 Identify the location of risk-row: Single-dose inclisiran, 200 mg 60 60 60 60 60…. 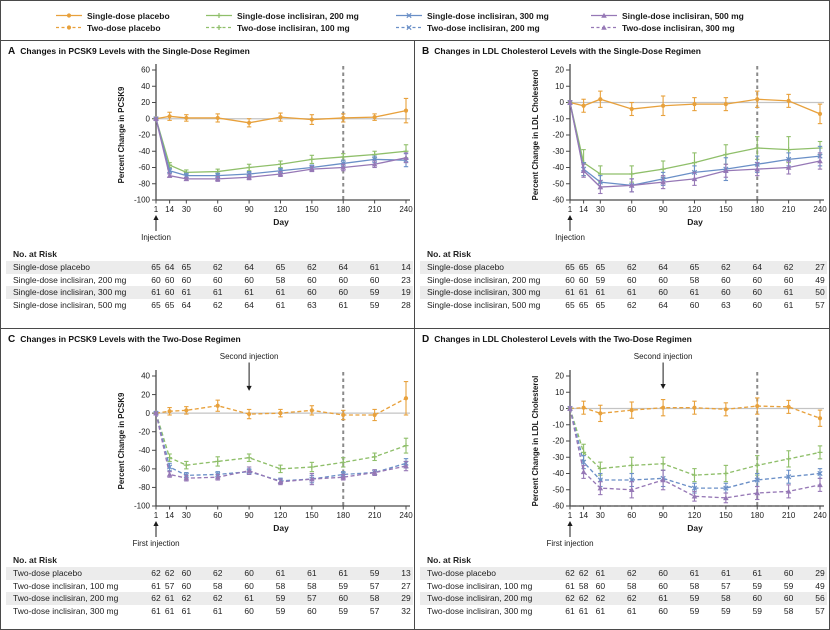
(209, 280).